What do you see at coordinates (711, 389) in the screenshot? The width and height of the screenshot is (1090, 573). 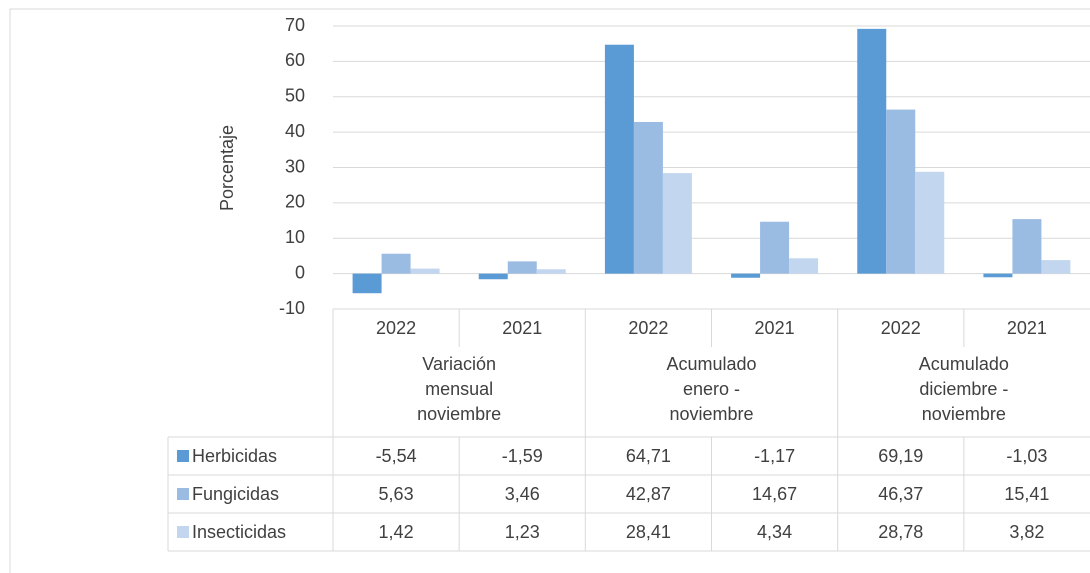 I see `category-group-label: Acumulado enero - noviembre` at bounding box center [711, 389].